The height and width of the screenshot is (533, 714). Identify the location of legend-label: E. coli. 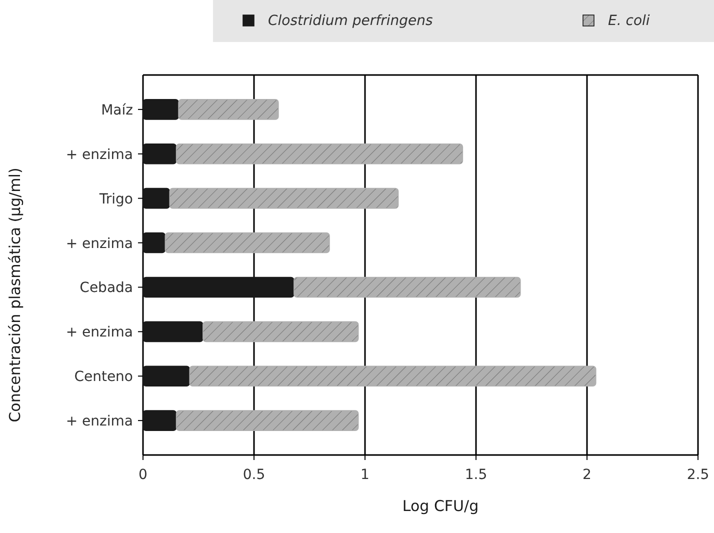
(629, 21).